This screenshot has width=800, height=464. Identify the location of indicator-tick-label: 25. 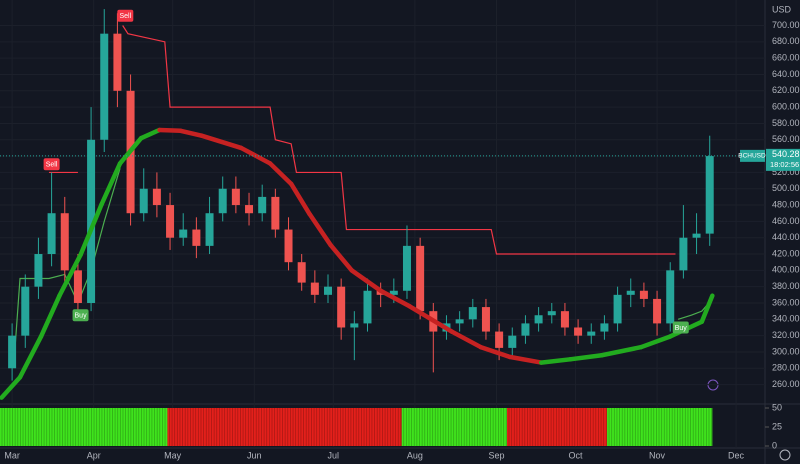
(777, 426).